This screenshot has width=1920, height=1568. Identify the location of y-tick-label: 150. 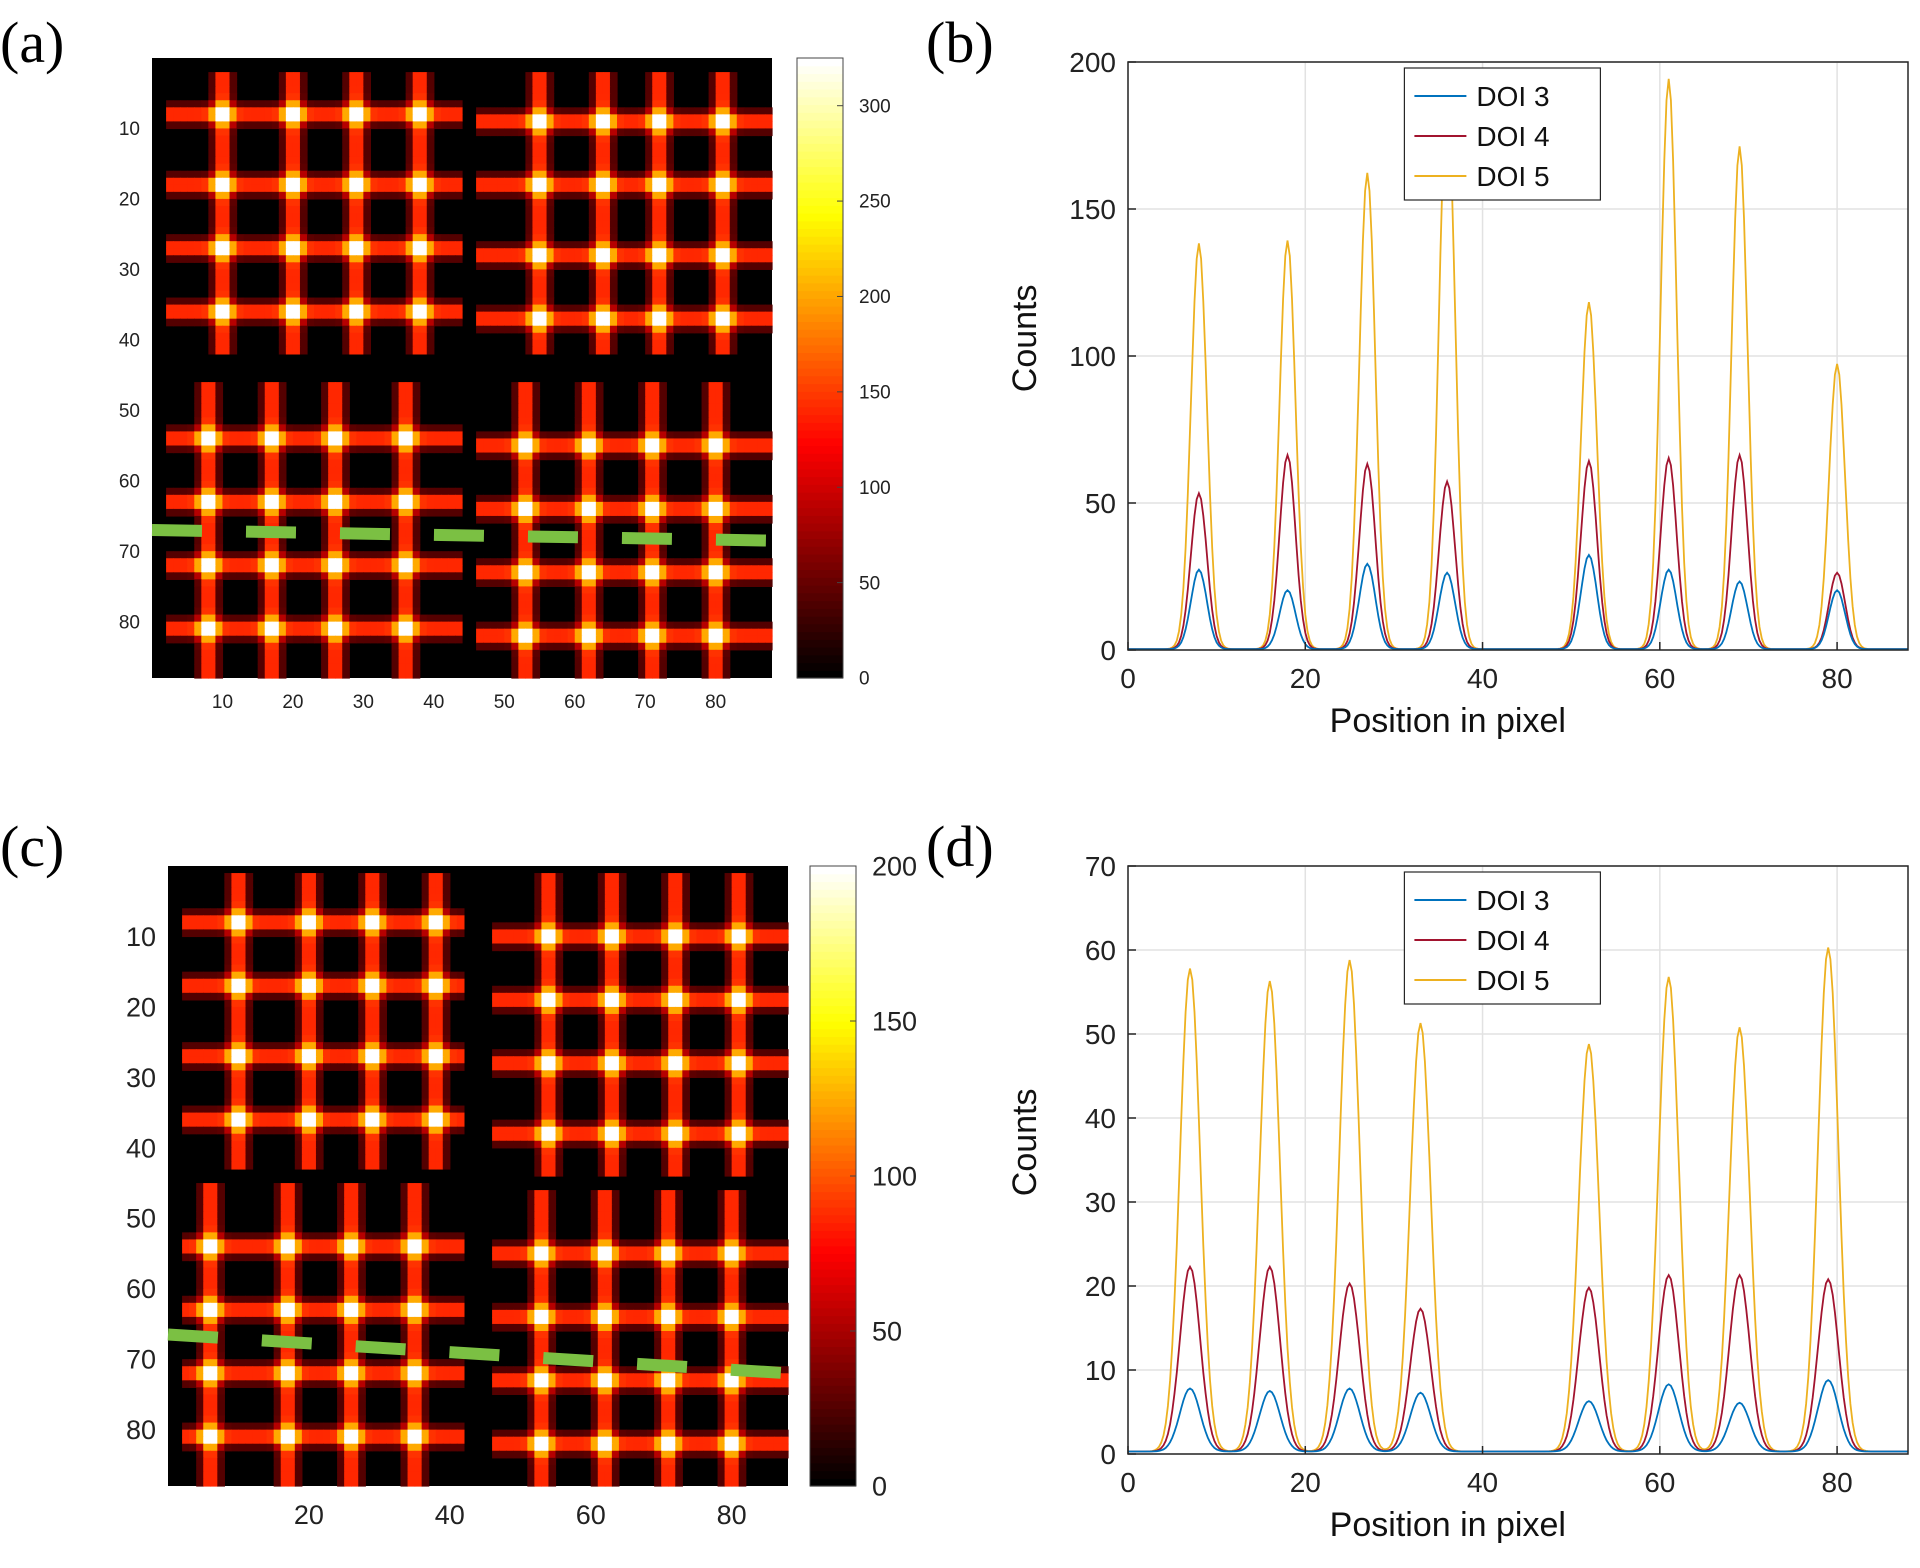
(1092, 209).